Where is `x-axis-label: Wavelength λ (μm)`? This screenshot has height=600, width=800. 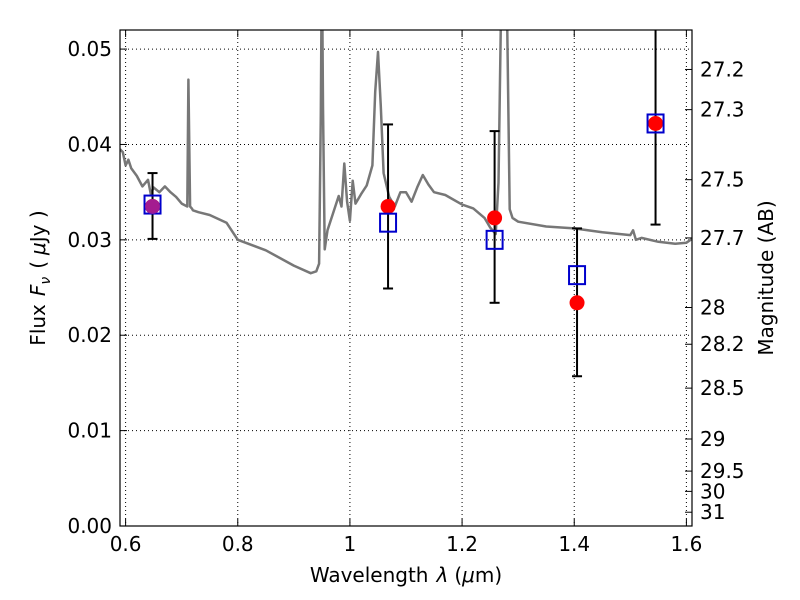 x-axis-label: Wavelength λ (μm) is located at coordinates (406, 575).